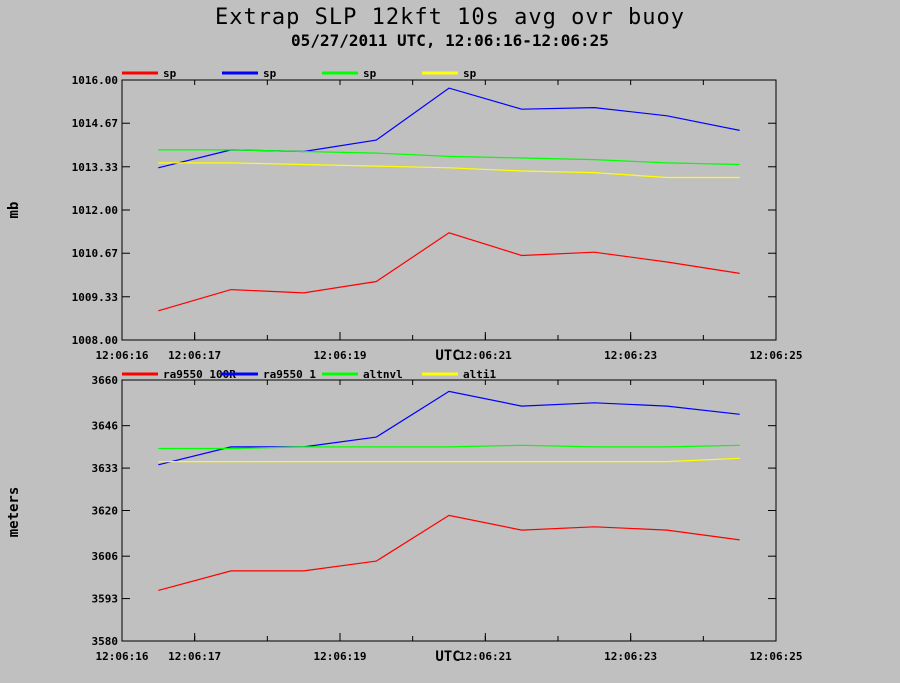 This screenshot has height=683, width=900. I want to click on chart-subtitle: 05/27/2011 UTC, 12:06:16-12:06:25, so click(450, 40).